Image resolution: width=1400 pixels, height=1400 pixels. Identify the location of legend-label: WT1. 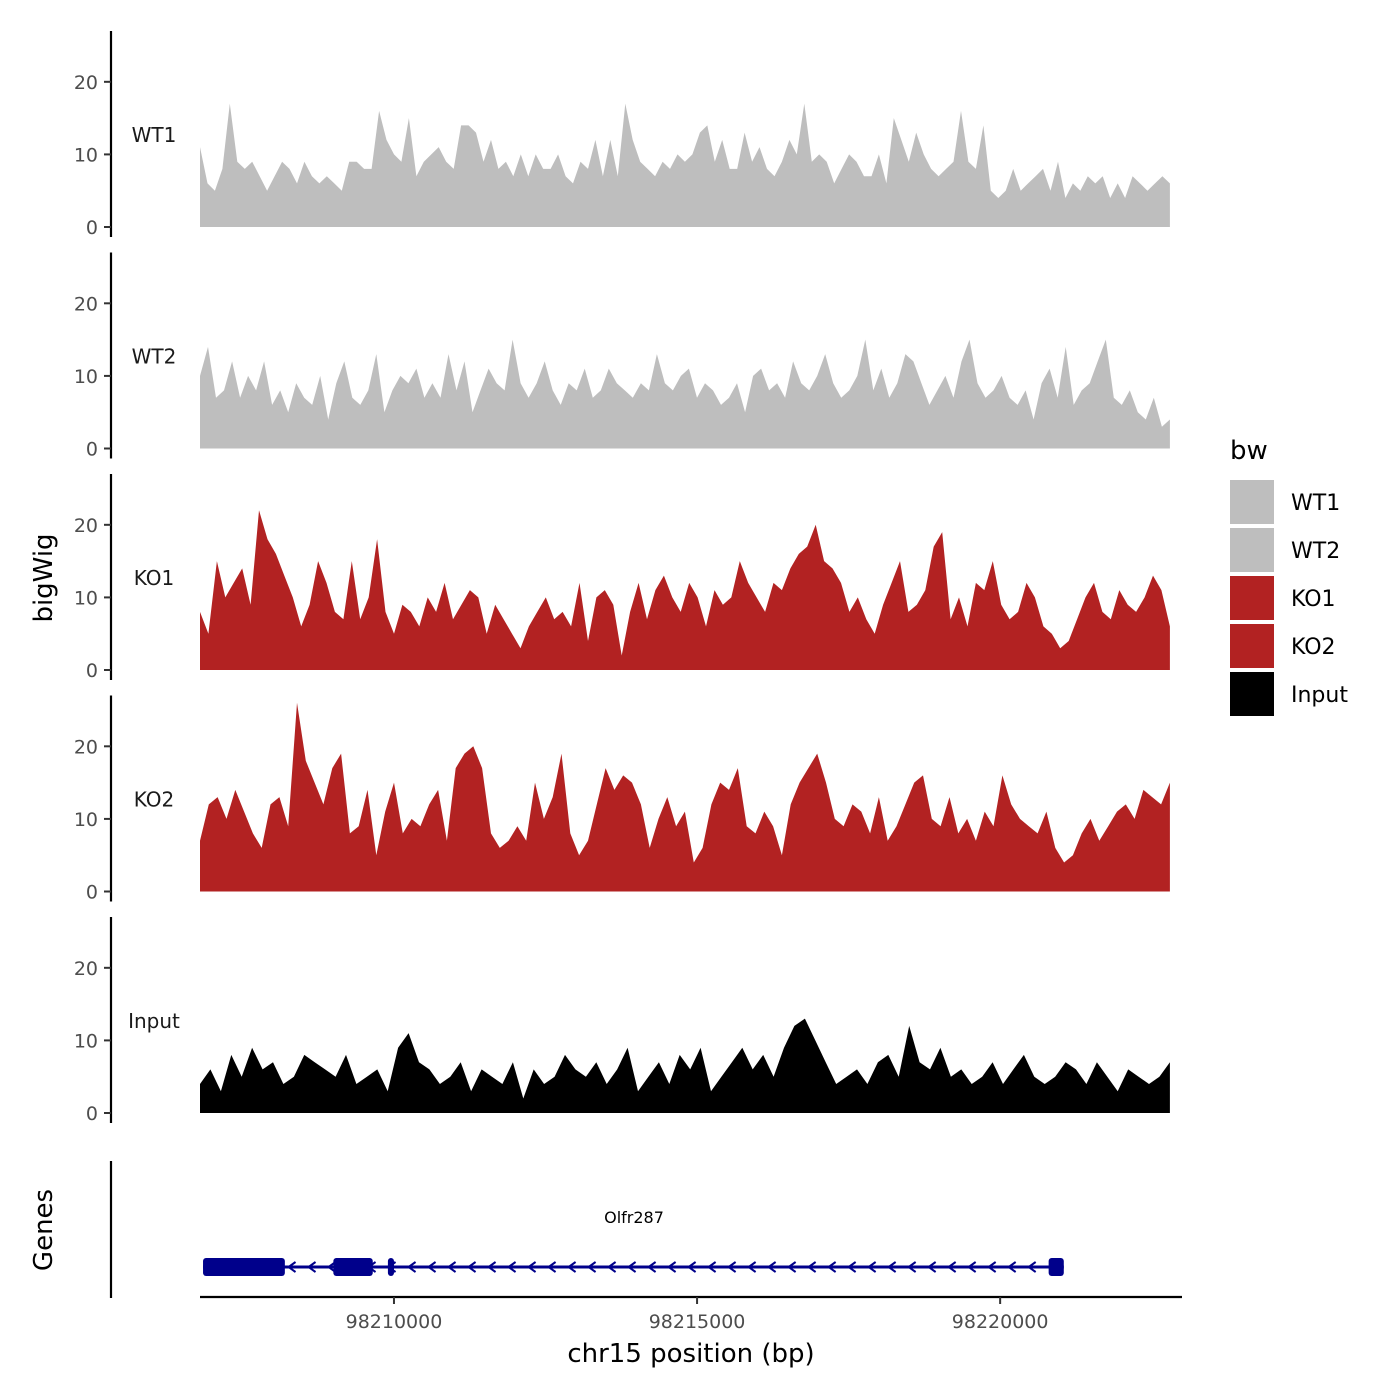
(1315, 503).